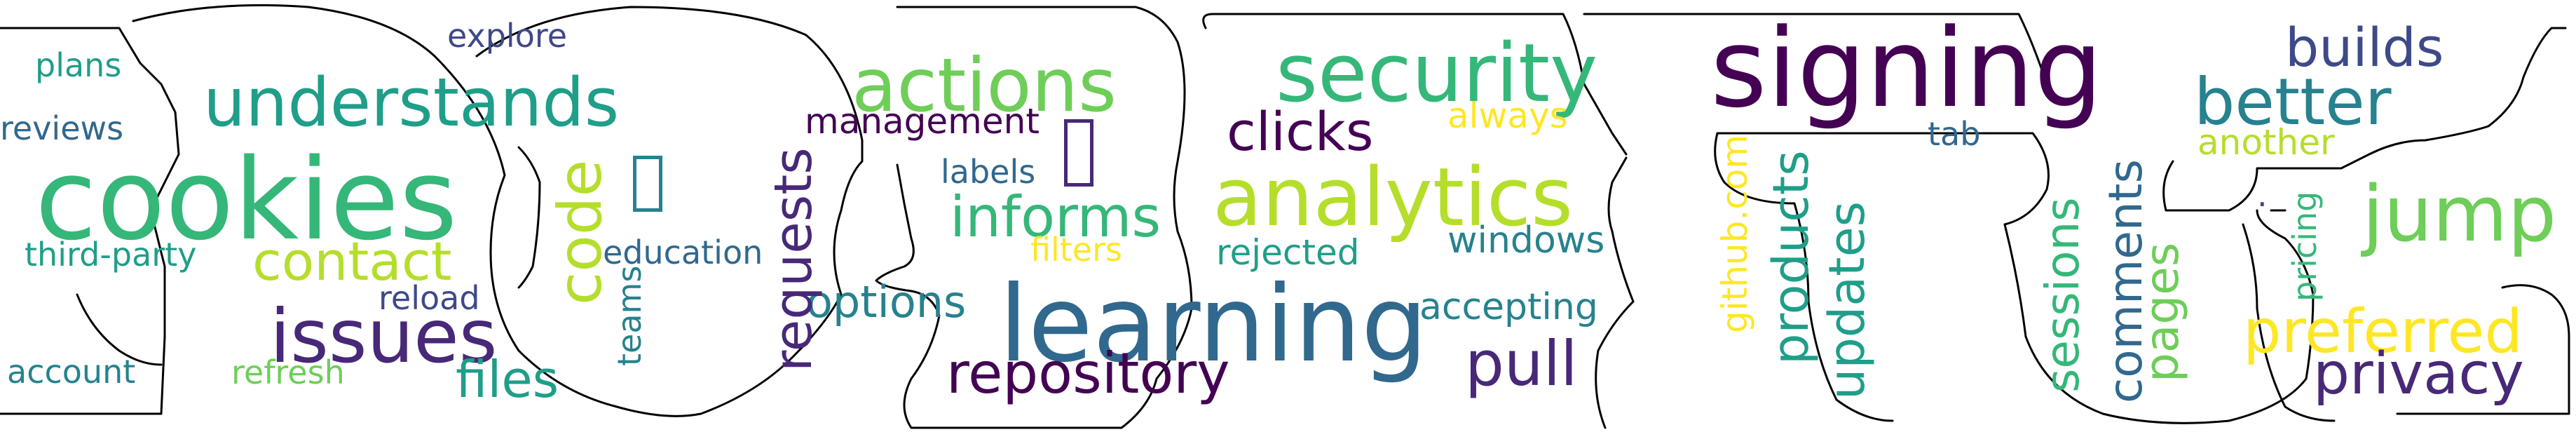  I want to click on word-contact: contact, so click(352, 261).